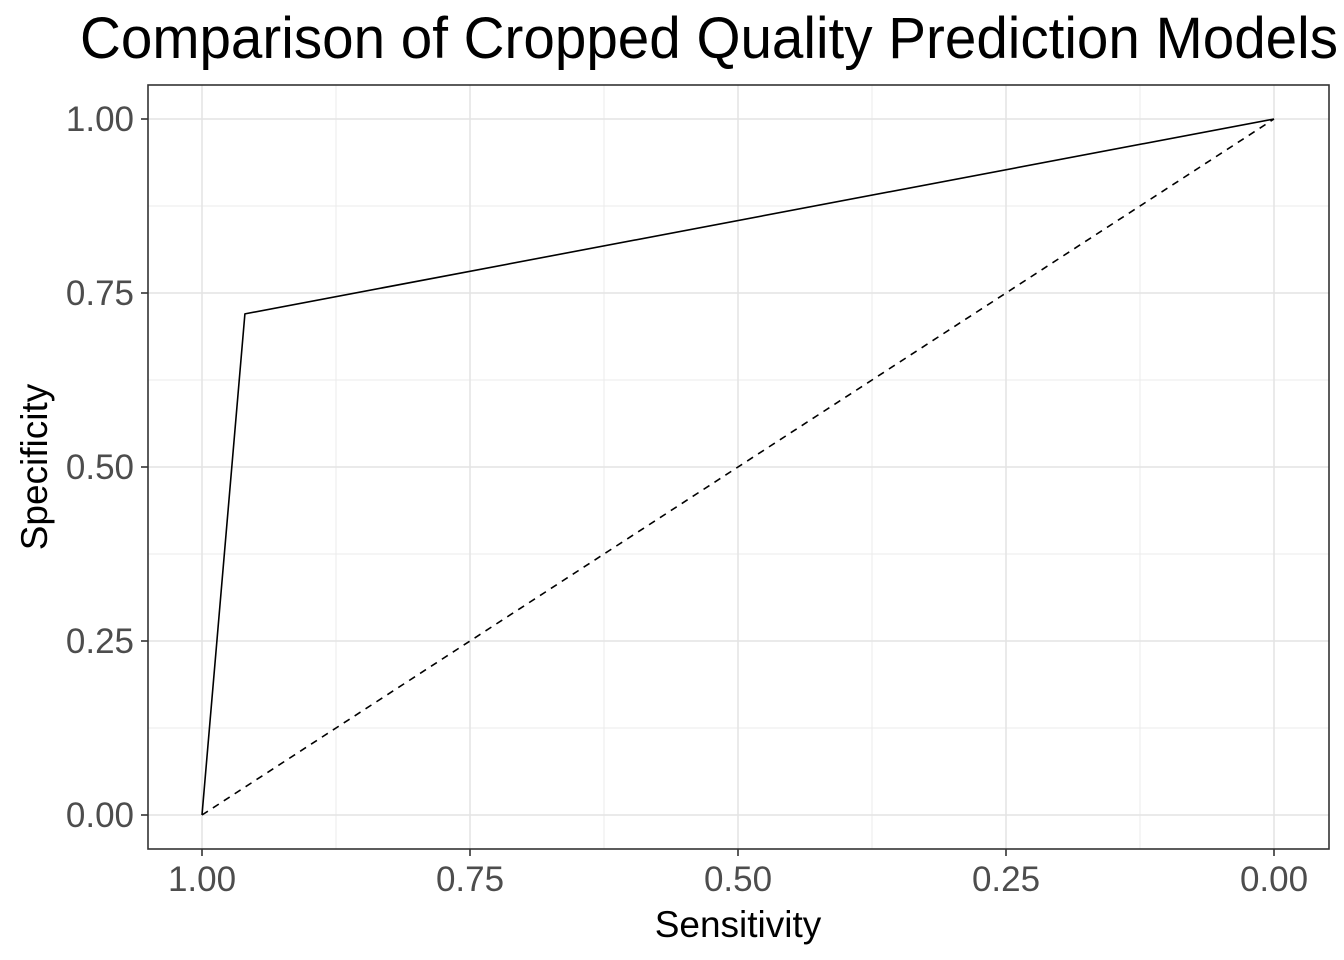 This screenshot has height=960, width=1344. I want to click on x-tick-label-1: 0.75, so click(470, 879).